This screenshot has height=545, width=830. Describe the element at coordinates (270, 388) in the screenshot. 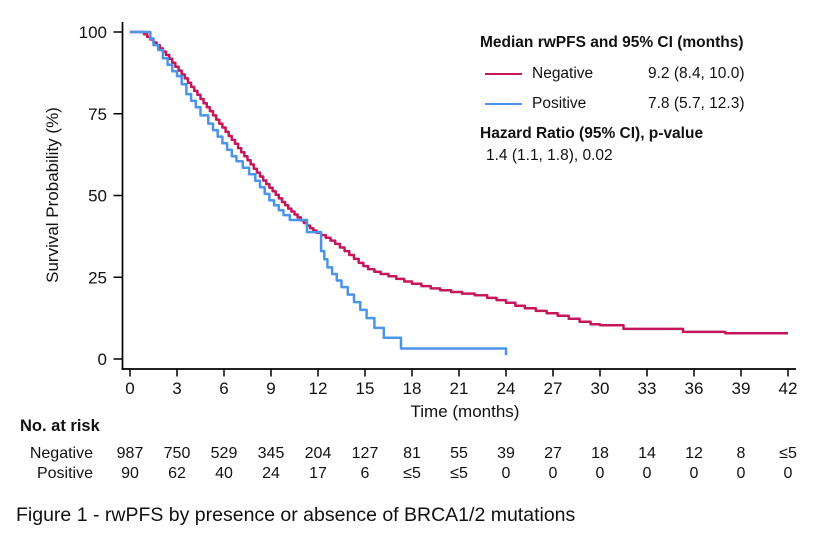

I see `x-tick-label: 9` at that location.